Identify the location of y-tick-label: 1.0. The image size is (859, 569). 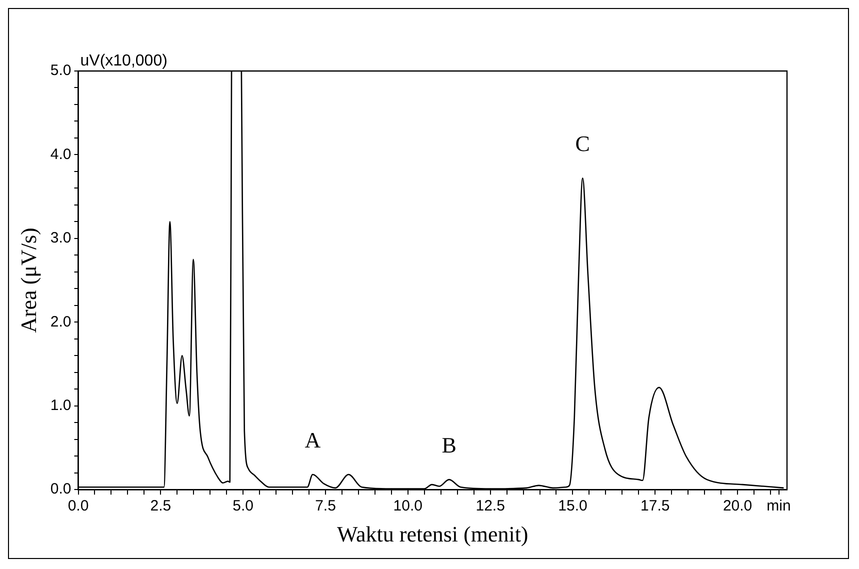
(61, 405).